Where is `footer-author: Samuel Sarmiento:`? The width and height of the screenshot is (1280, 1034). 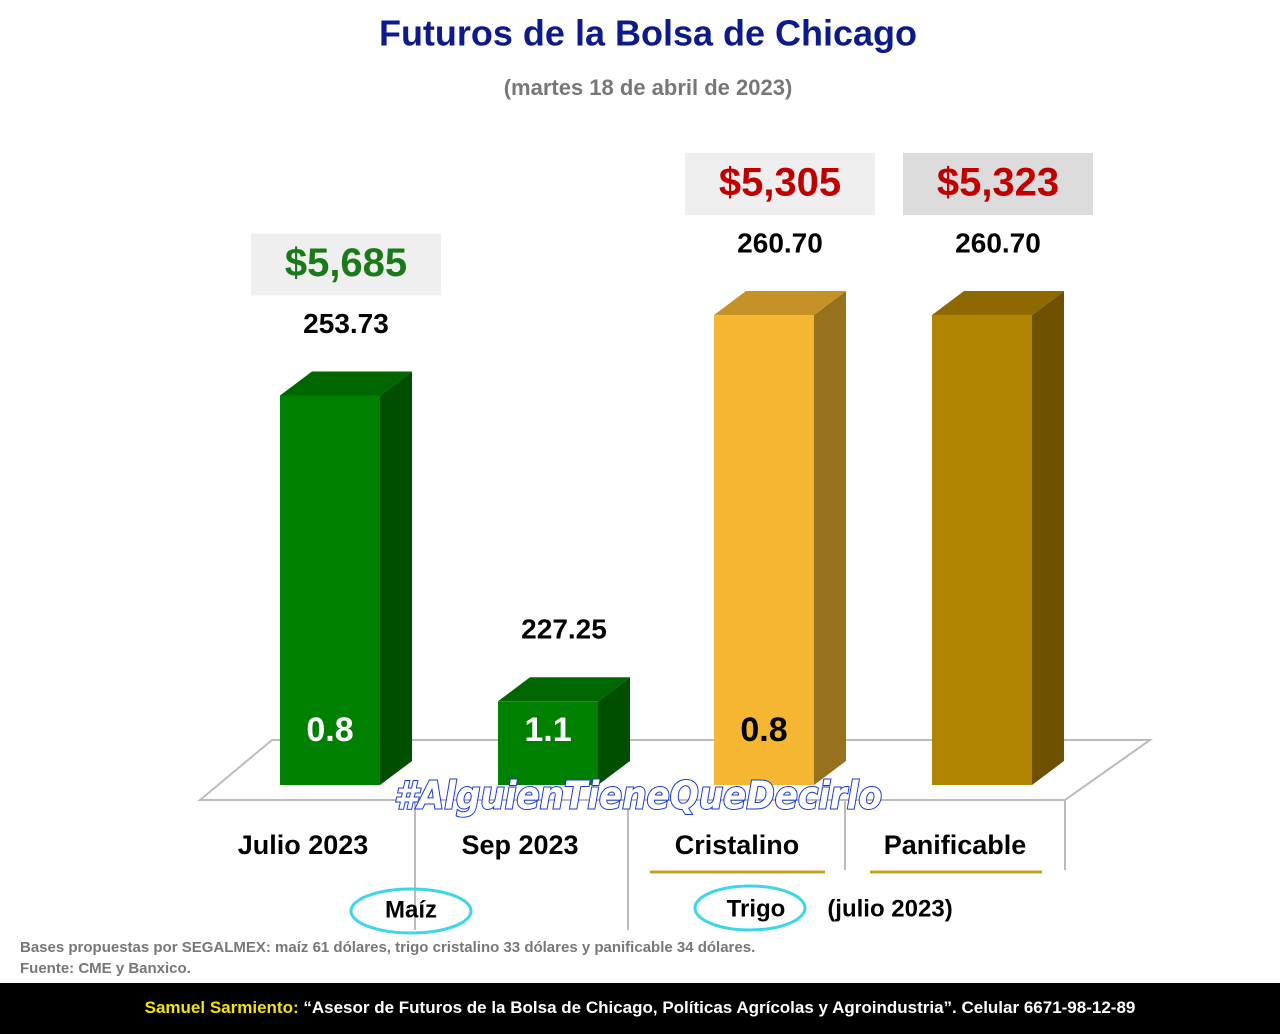 footer-author: Samuel Sarmiento: is located at coordinates (222, 1007).